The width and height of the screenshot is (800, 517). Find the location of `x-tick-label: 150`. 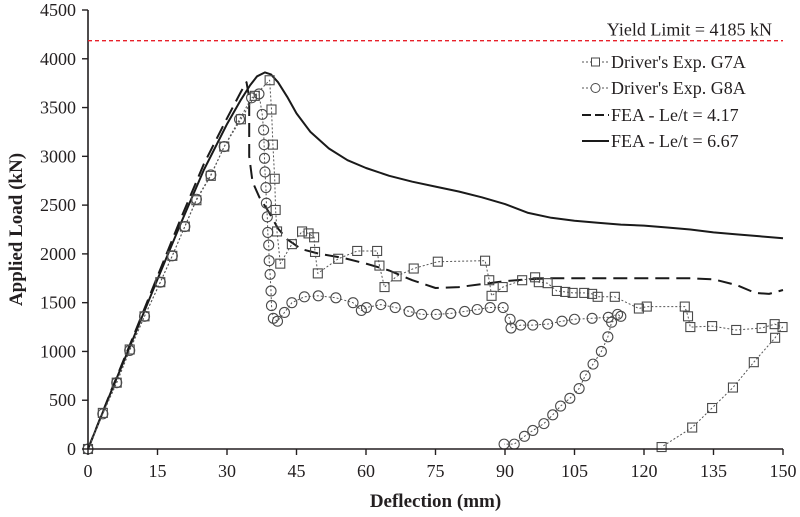

x-tick-label: 150 is located at coordinates (783, 471).